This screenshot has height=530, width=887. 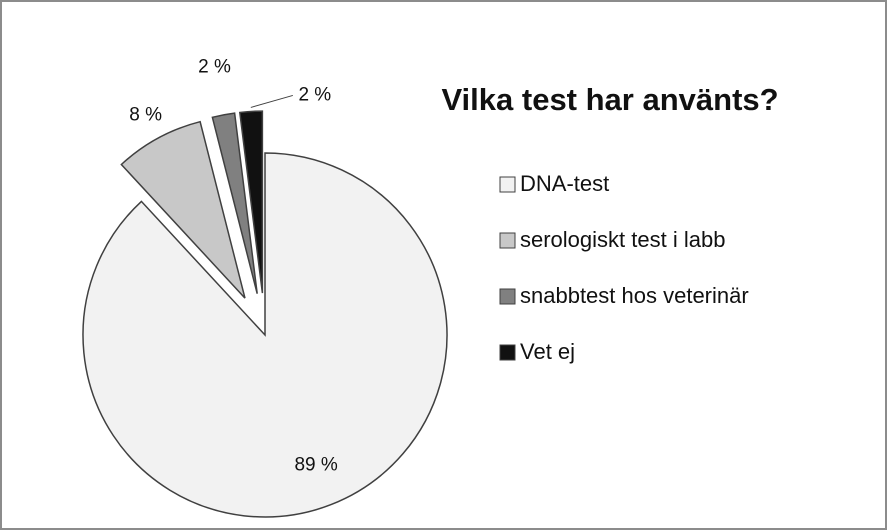 I want to click on data-label: 89 %, so click(x=315, y=465).